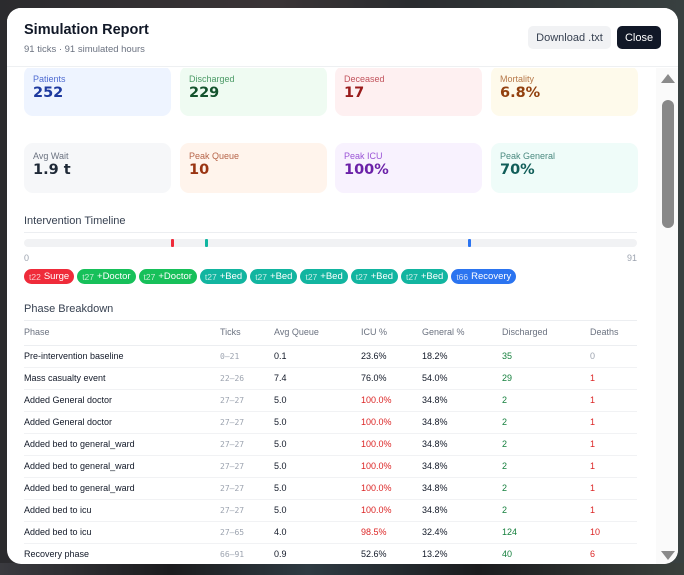  I want to click on cell-phase: Pre-intervention baseline, so click(122, 356).